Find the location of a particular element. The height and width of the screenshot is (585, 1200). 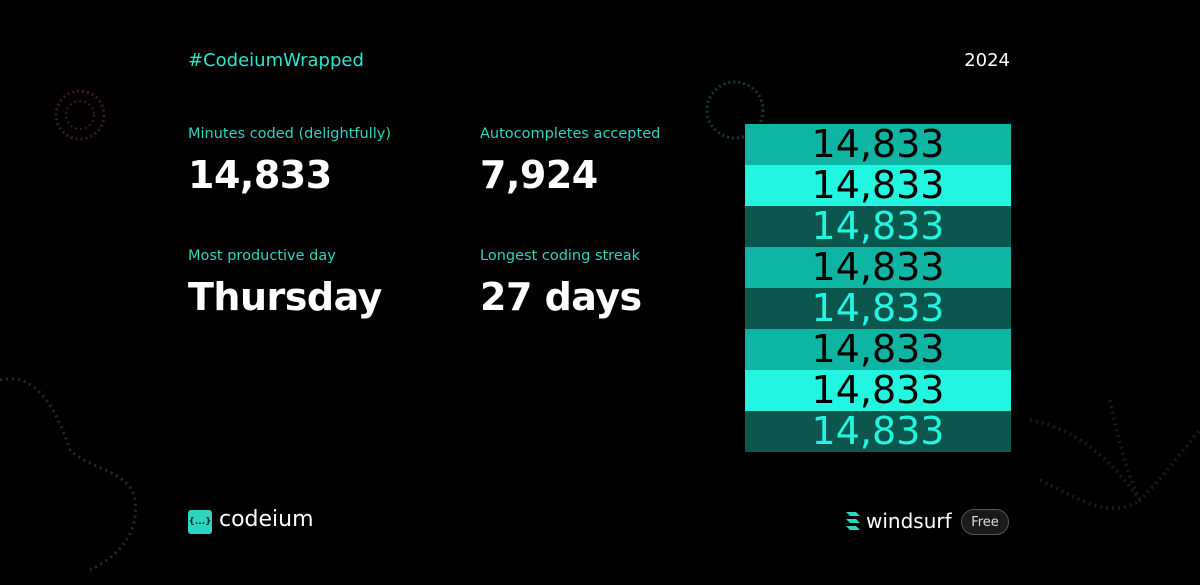

stat-value: 14,833 is located at coordinates (260, 175).